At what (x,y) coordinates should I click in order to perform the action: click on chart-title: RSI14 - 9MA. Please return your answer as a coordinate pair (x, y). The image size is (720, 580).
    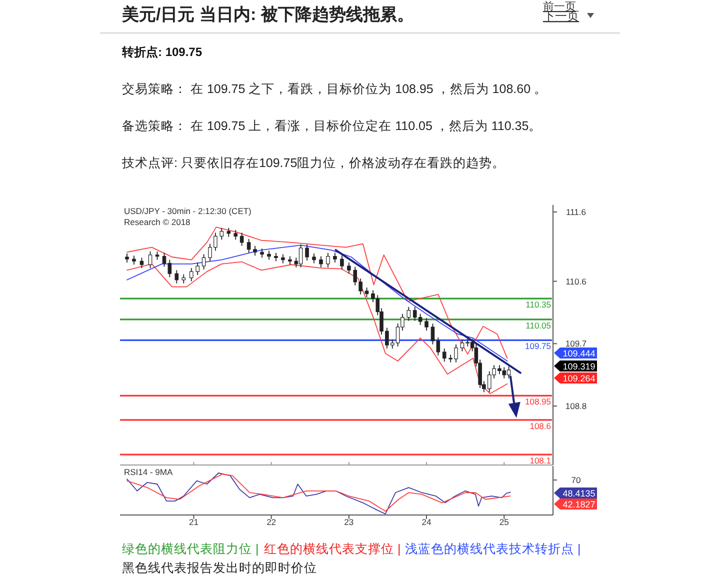
    Looking at the image, I should click on (148, 472).